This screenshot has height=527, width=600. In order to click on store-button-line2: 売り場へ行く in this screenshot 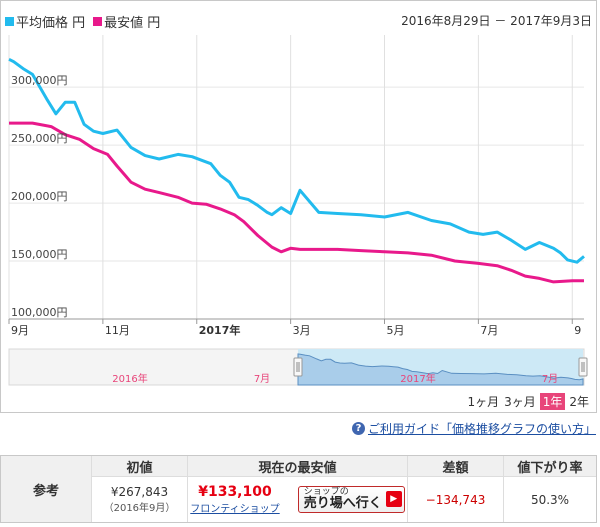, I will do `click(342, 504)`.